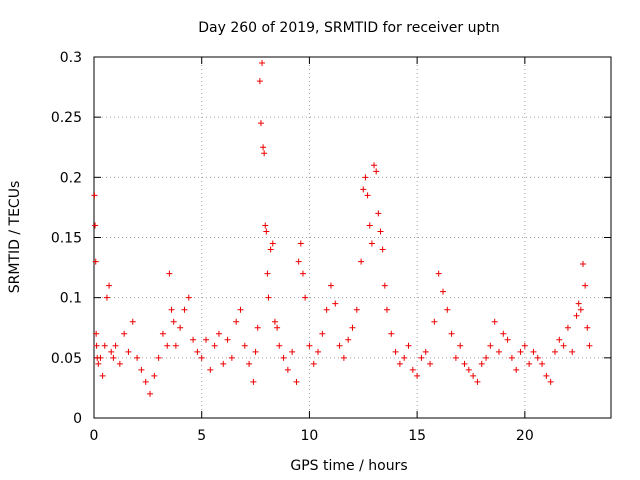 The image size is (640, 480). I want to click on x-tick-label: 0, so click(94, 436).